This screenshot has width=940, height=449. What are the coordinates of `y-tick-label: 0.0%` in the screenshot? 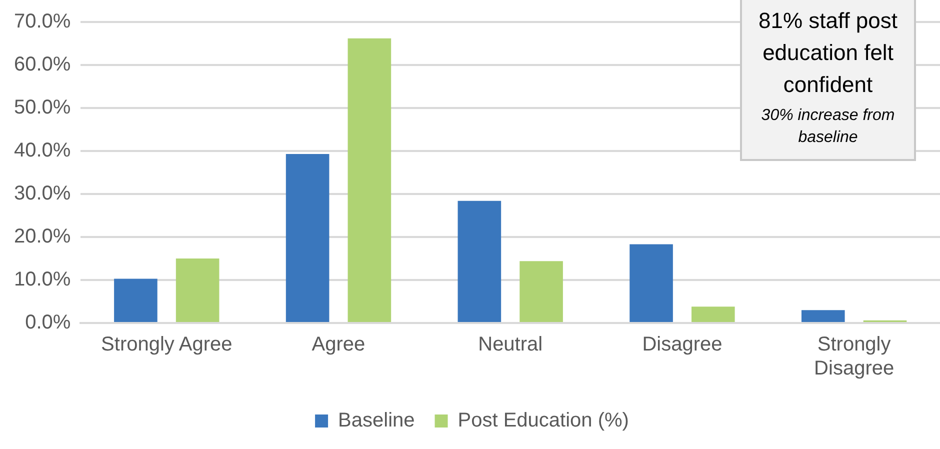 It's located at (48, 323).